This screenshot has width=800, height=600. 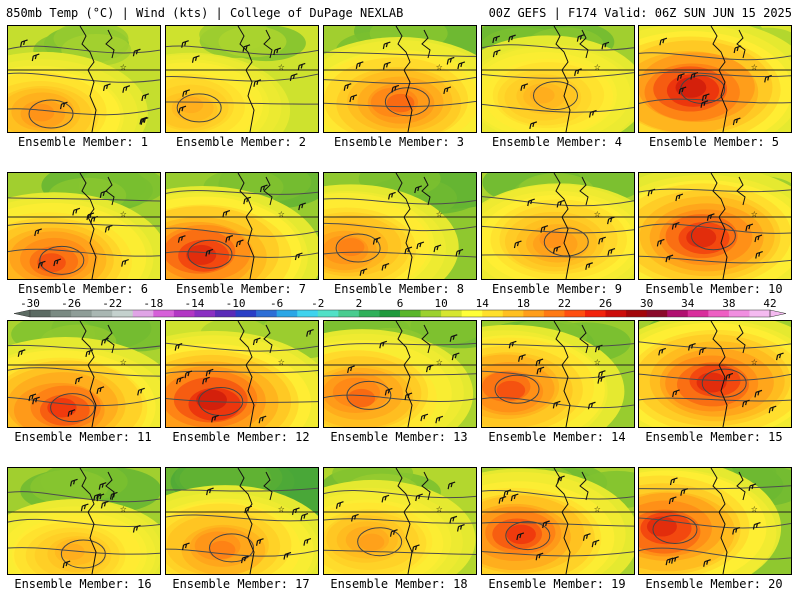 I want to click on member-caption-2: Ensemble Member: 2, so click(x=241, y=142).